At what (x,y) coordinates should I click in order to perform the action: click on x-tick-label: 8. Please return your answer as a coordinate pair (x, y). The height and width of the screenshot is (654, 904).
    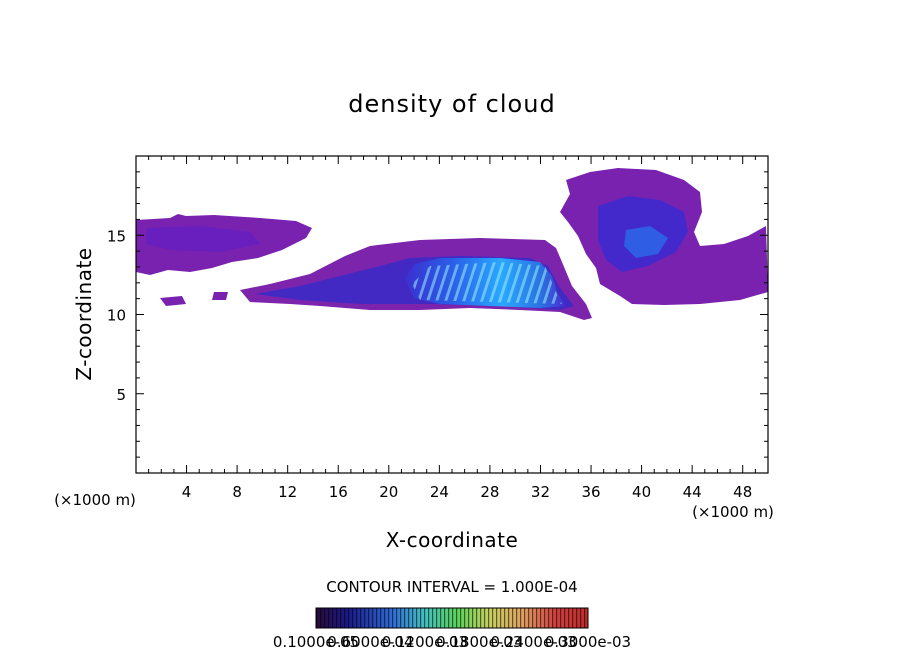
    Looking at the image, I should click on (237, 492).